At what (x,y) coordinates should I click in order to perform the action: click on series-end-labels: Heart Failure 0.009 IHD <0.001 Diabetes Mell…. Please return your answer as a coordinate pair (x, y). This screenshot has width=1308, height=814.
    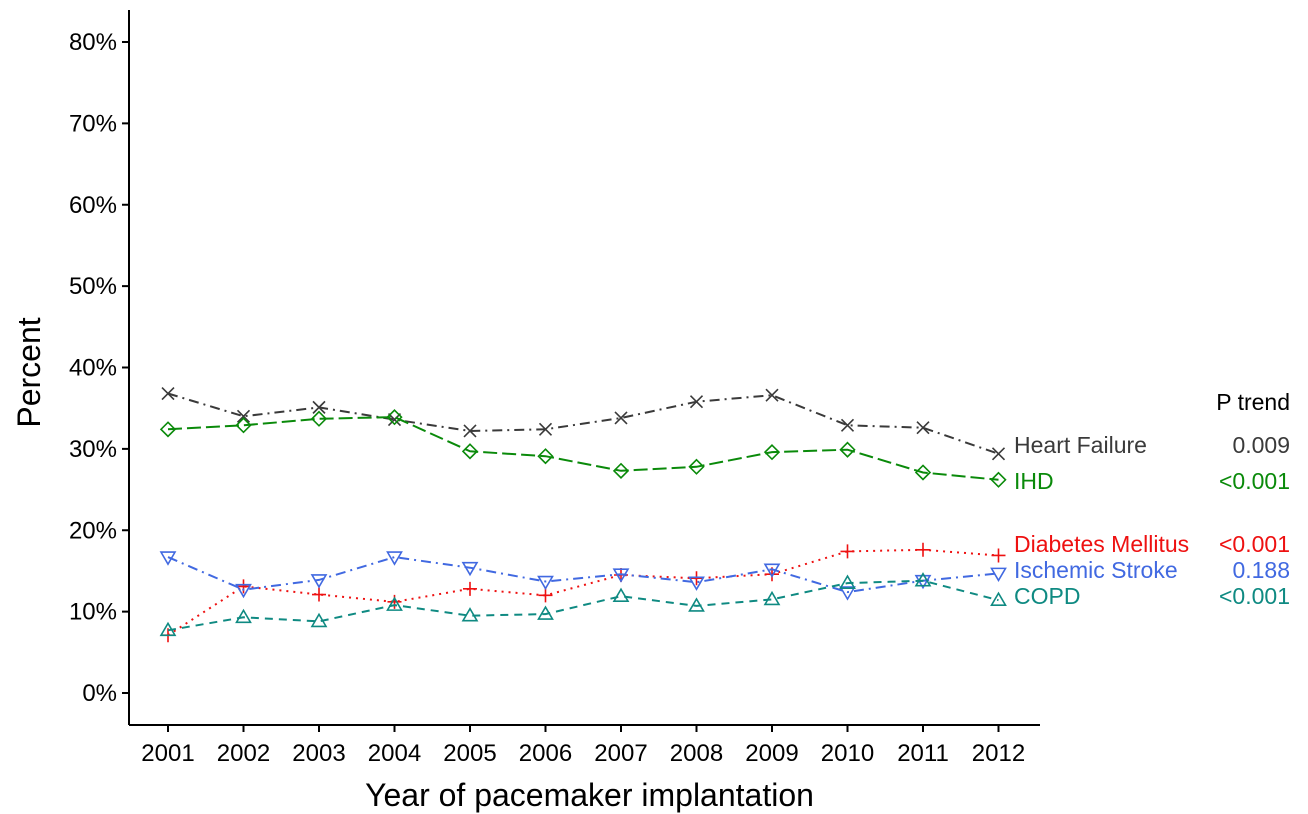
    Looking at the image, I should click on (1152, 520).